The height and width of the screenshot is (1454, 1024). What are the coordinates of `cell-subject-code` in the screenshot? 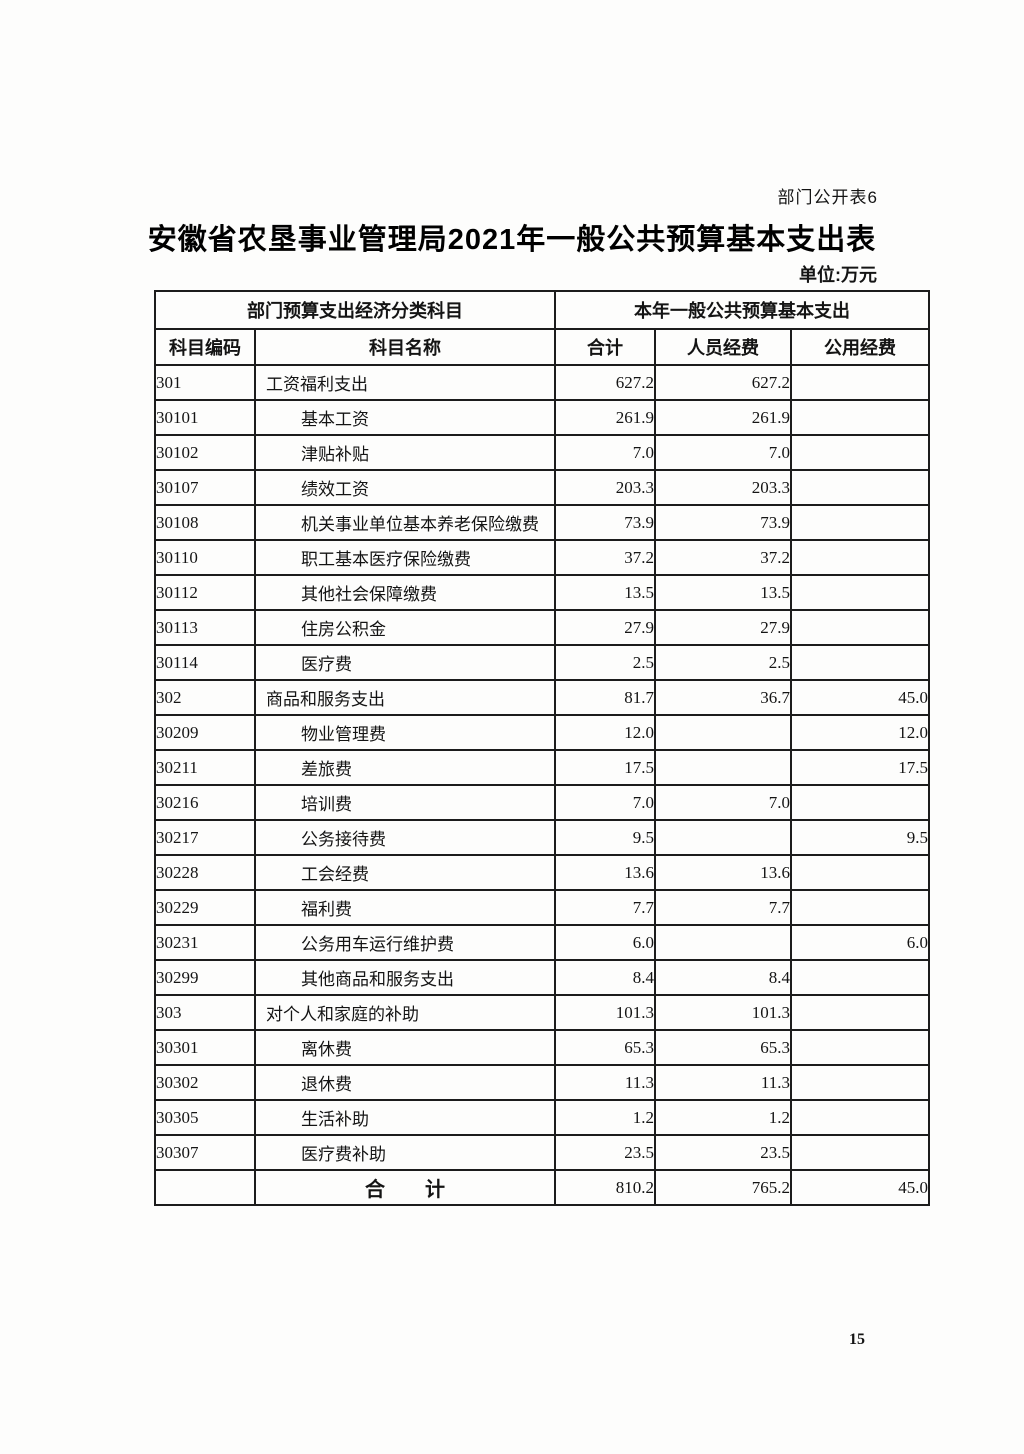 It's located at (205, 1187).